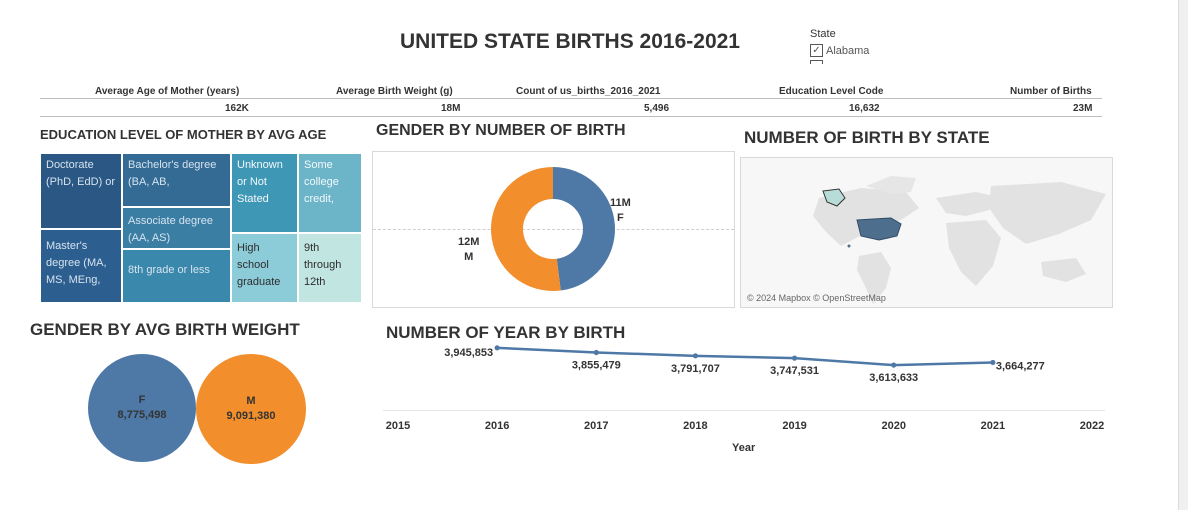 This screenshot has width=1188, height=510. What do you see at coordinates (142, 400) in the screenshot?
I see `bubble-f-label: F` at bounding box center [142, 400].